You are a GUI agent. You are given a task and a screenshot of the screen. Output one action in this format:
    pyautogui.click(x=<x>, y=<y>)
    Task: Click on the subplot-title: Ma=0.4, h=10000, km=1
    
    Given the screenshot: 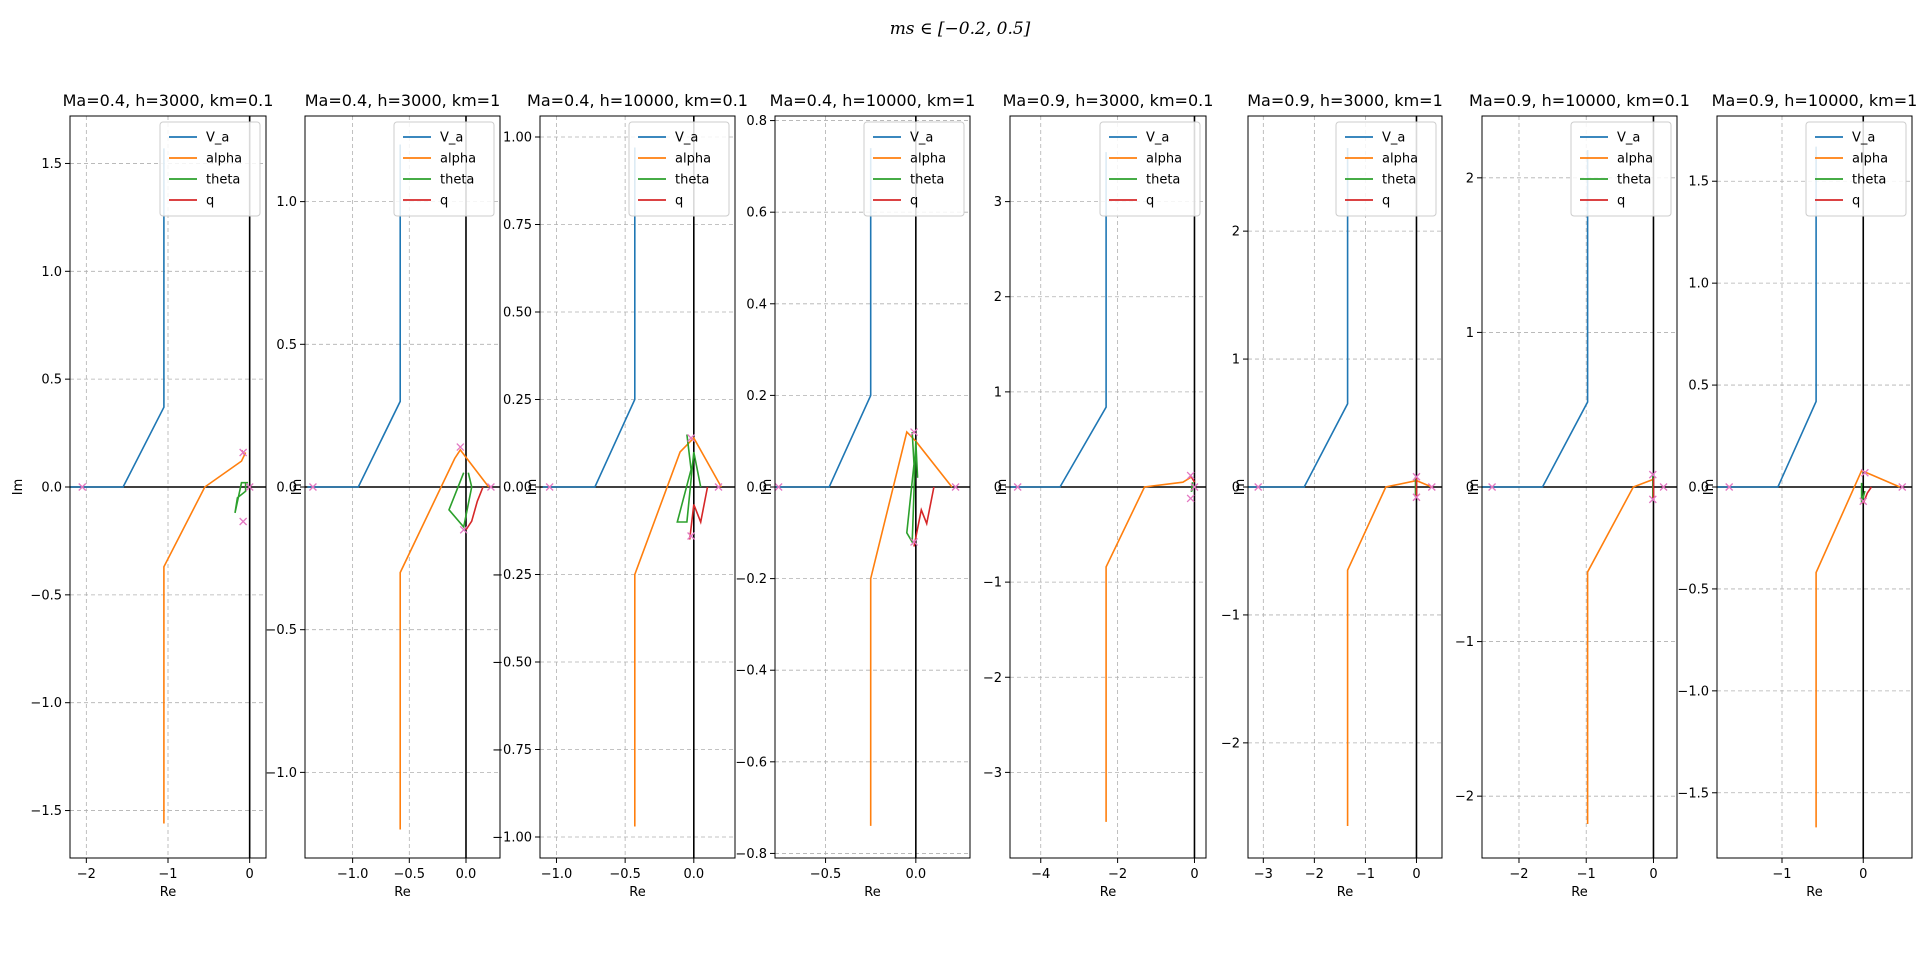 What is the action you would take?
    pyautogui.click(x=873, y=100)
    